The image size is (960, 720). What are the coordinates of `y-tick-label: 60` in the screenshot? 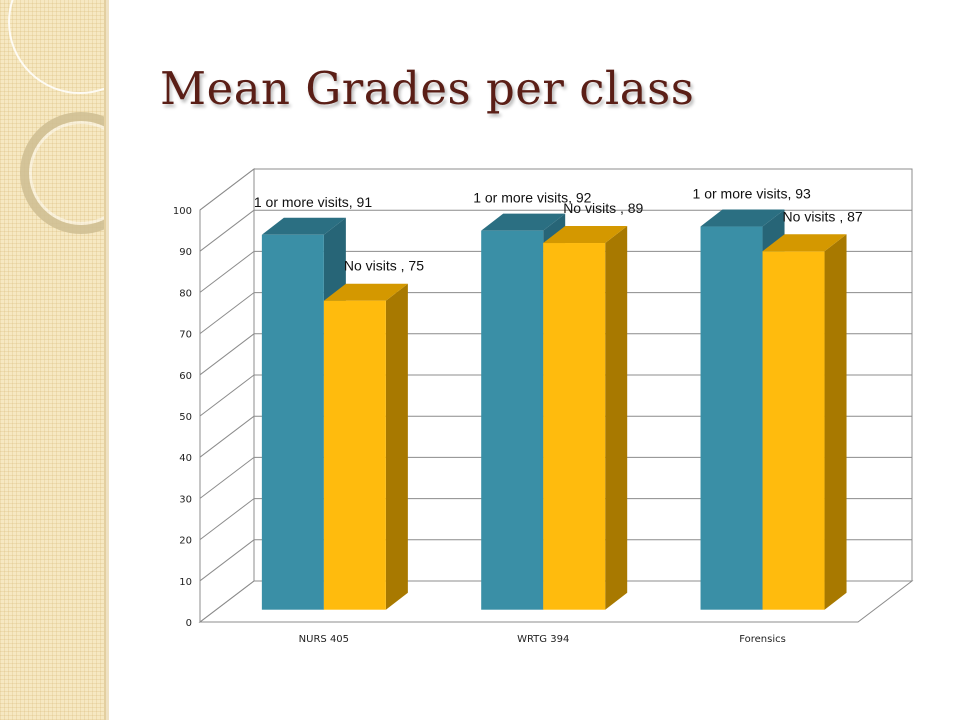 It's located at (185, 376).